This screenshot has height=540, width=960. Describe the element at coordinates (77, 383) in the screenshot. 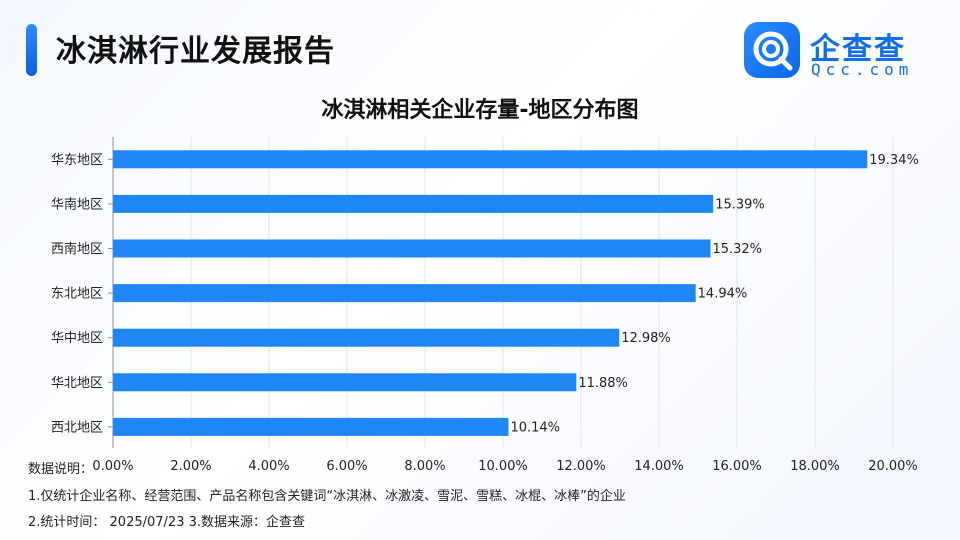

I see `category-label: 华北地区` at that location.